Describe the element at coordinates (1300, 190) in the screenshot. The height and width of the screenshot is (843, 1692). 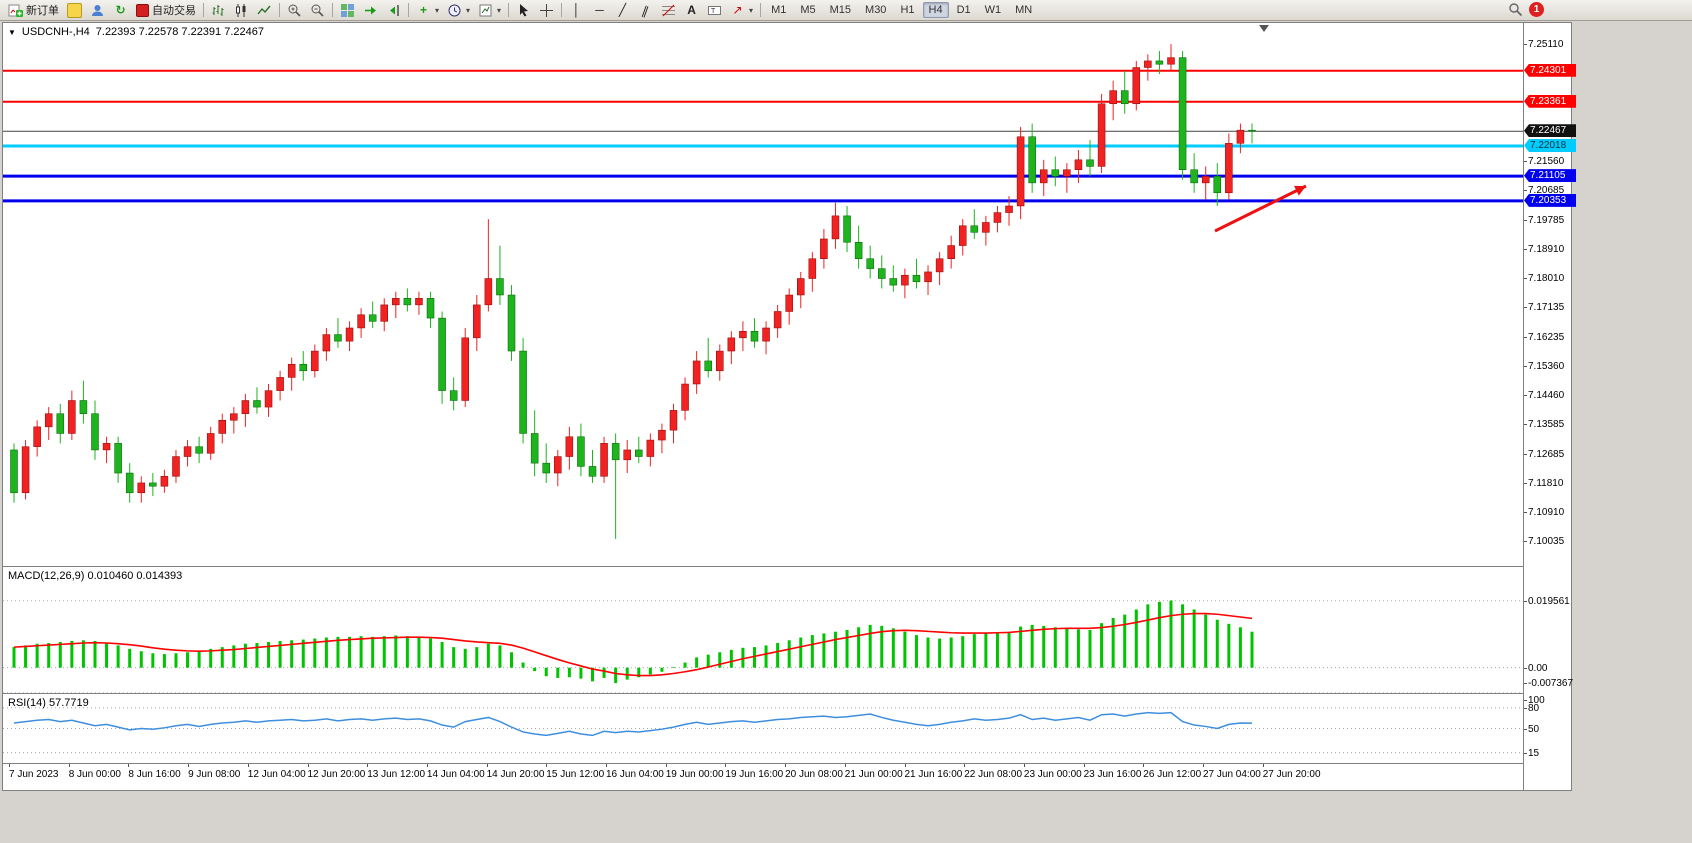
I see `annotation-arrowhead` at that location.